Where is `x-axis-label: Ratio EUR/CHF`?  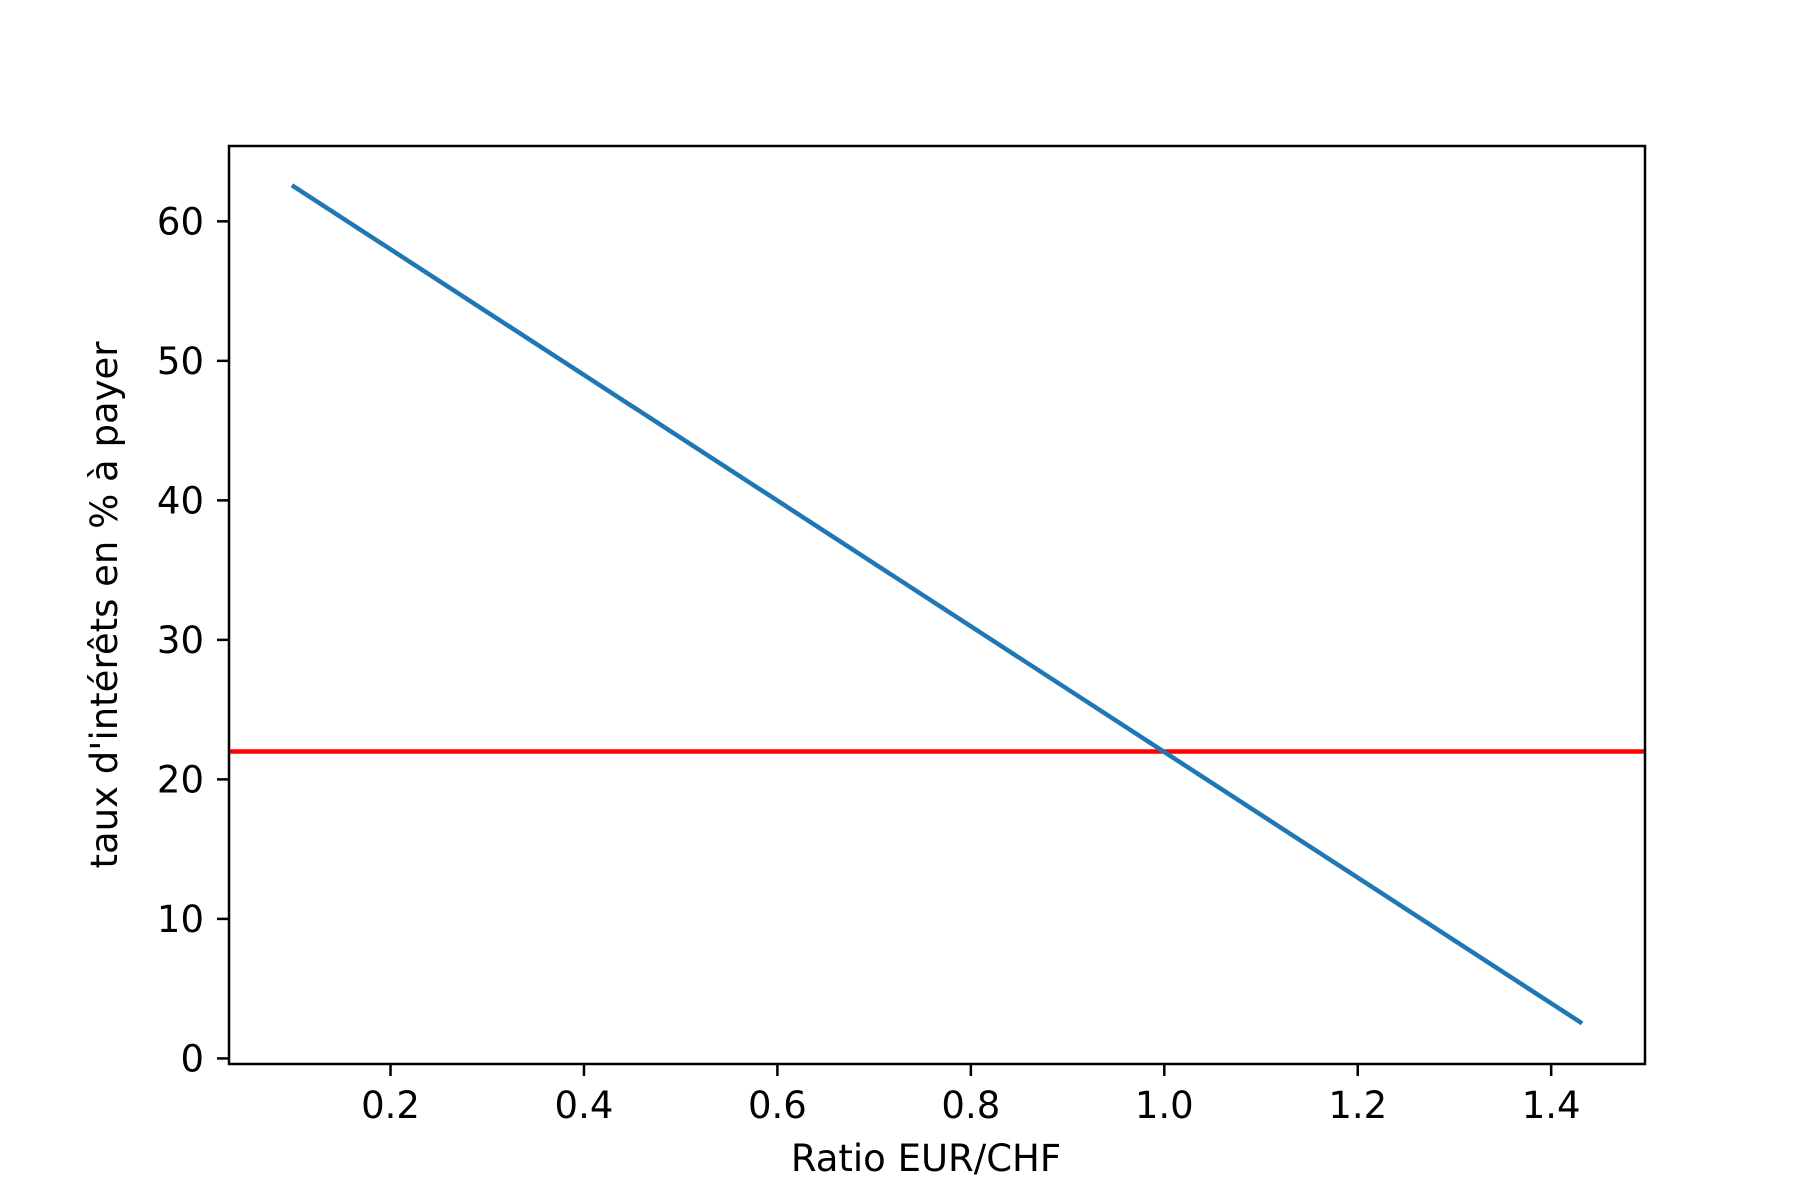
x-axis-label: Ratio EUR/CHF is located at coordinates (926, 1158).